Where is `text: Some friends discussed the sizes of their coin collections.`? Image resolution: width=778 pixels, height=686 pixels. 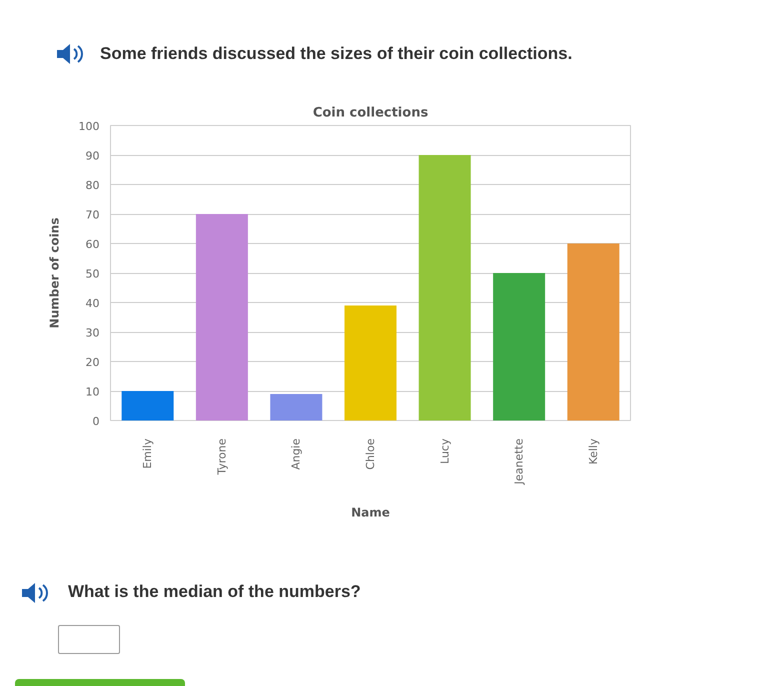
text: Some friends discussed the sizes of their coin collections. is located at coordinates (336, 54).